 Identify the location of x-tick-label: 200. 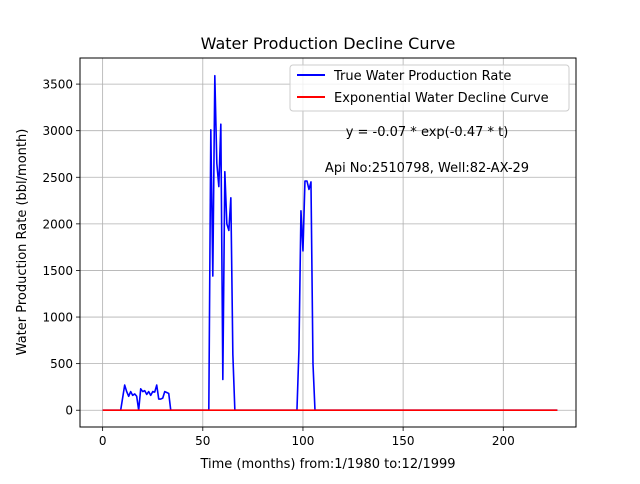
(503, 441).